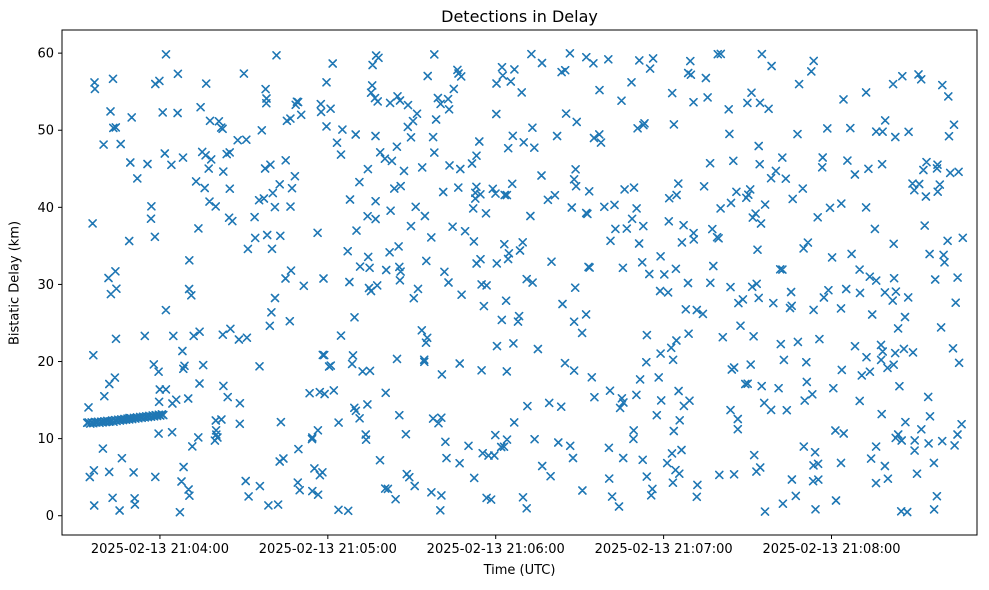  I want to click on y-tick-label: 0, so click(50, 516).